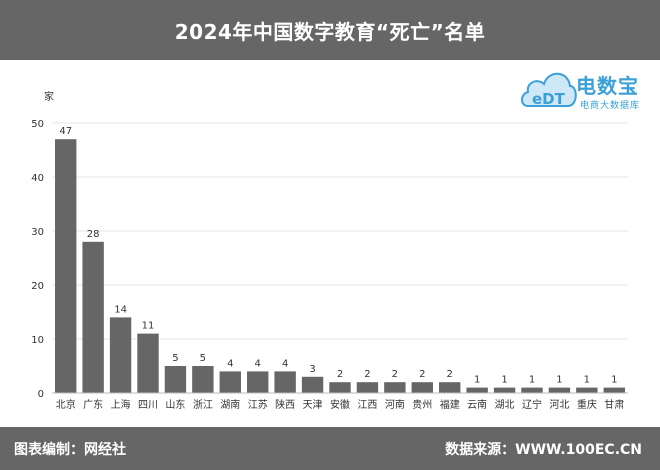 The width and height of the screenshot is (660, 470). I want to click on y-tick-label: 20, so click(37, 286).